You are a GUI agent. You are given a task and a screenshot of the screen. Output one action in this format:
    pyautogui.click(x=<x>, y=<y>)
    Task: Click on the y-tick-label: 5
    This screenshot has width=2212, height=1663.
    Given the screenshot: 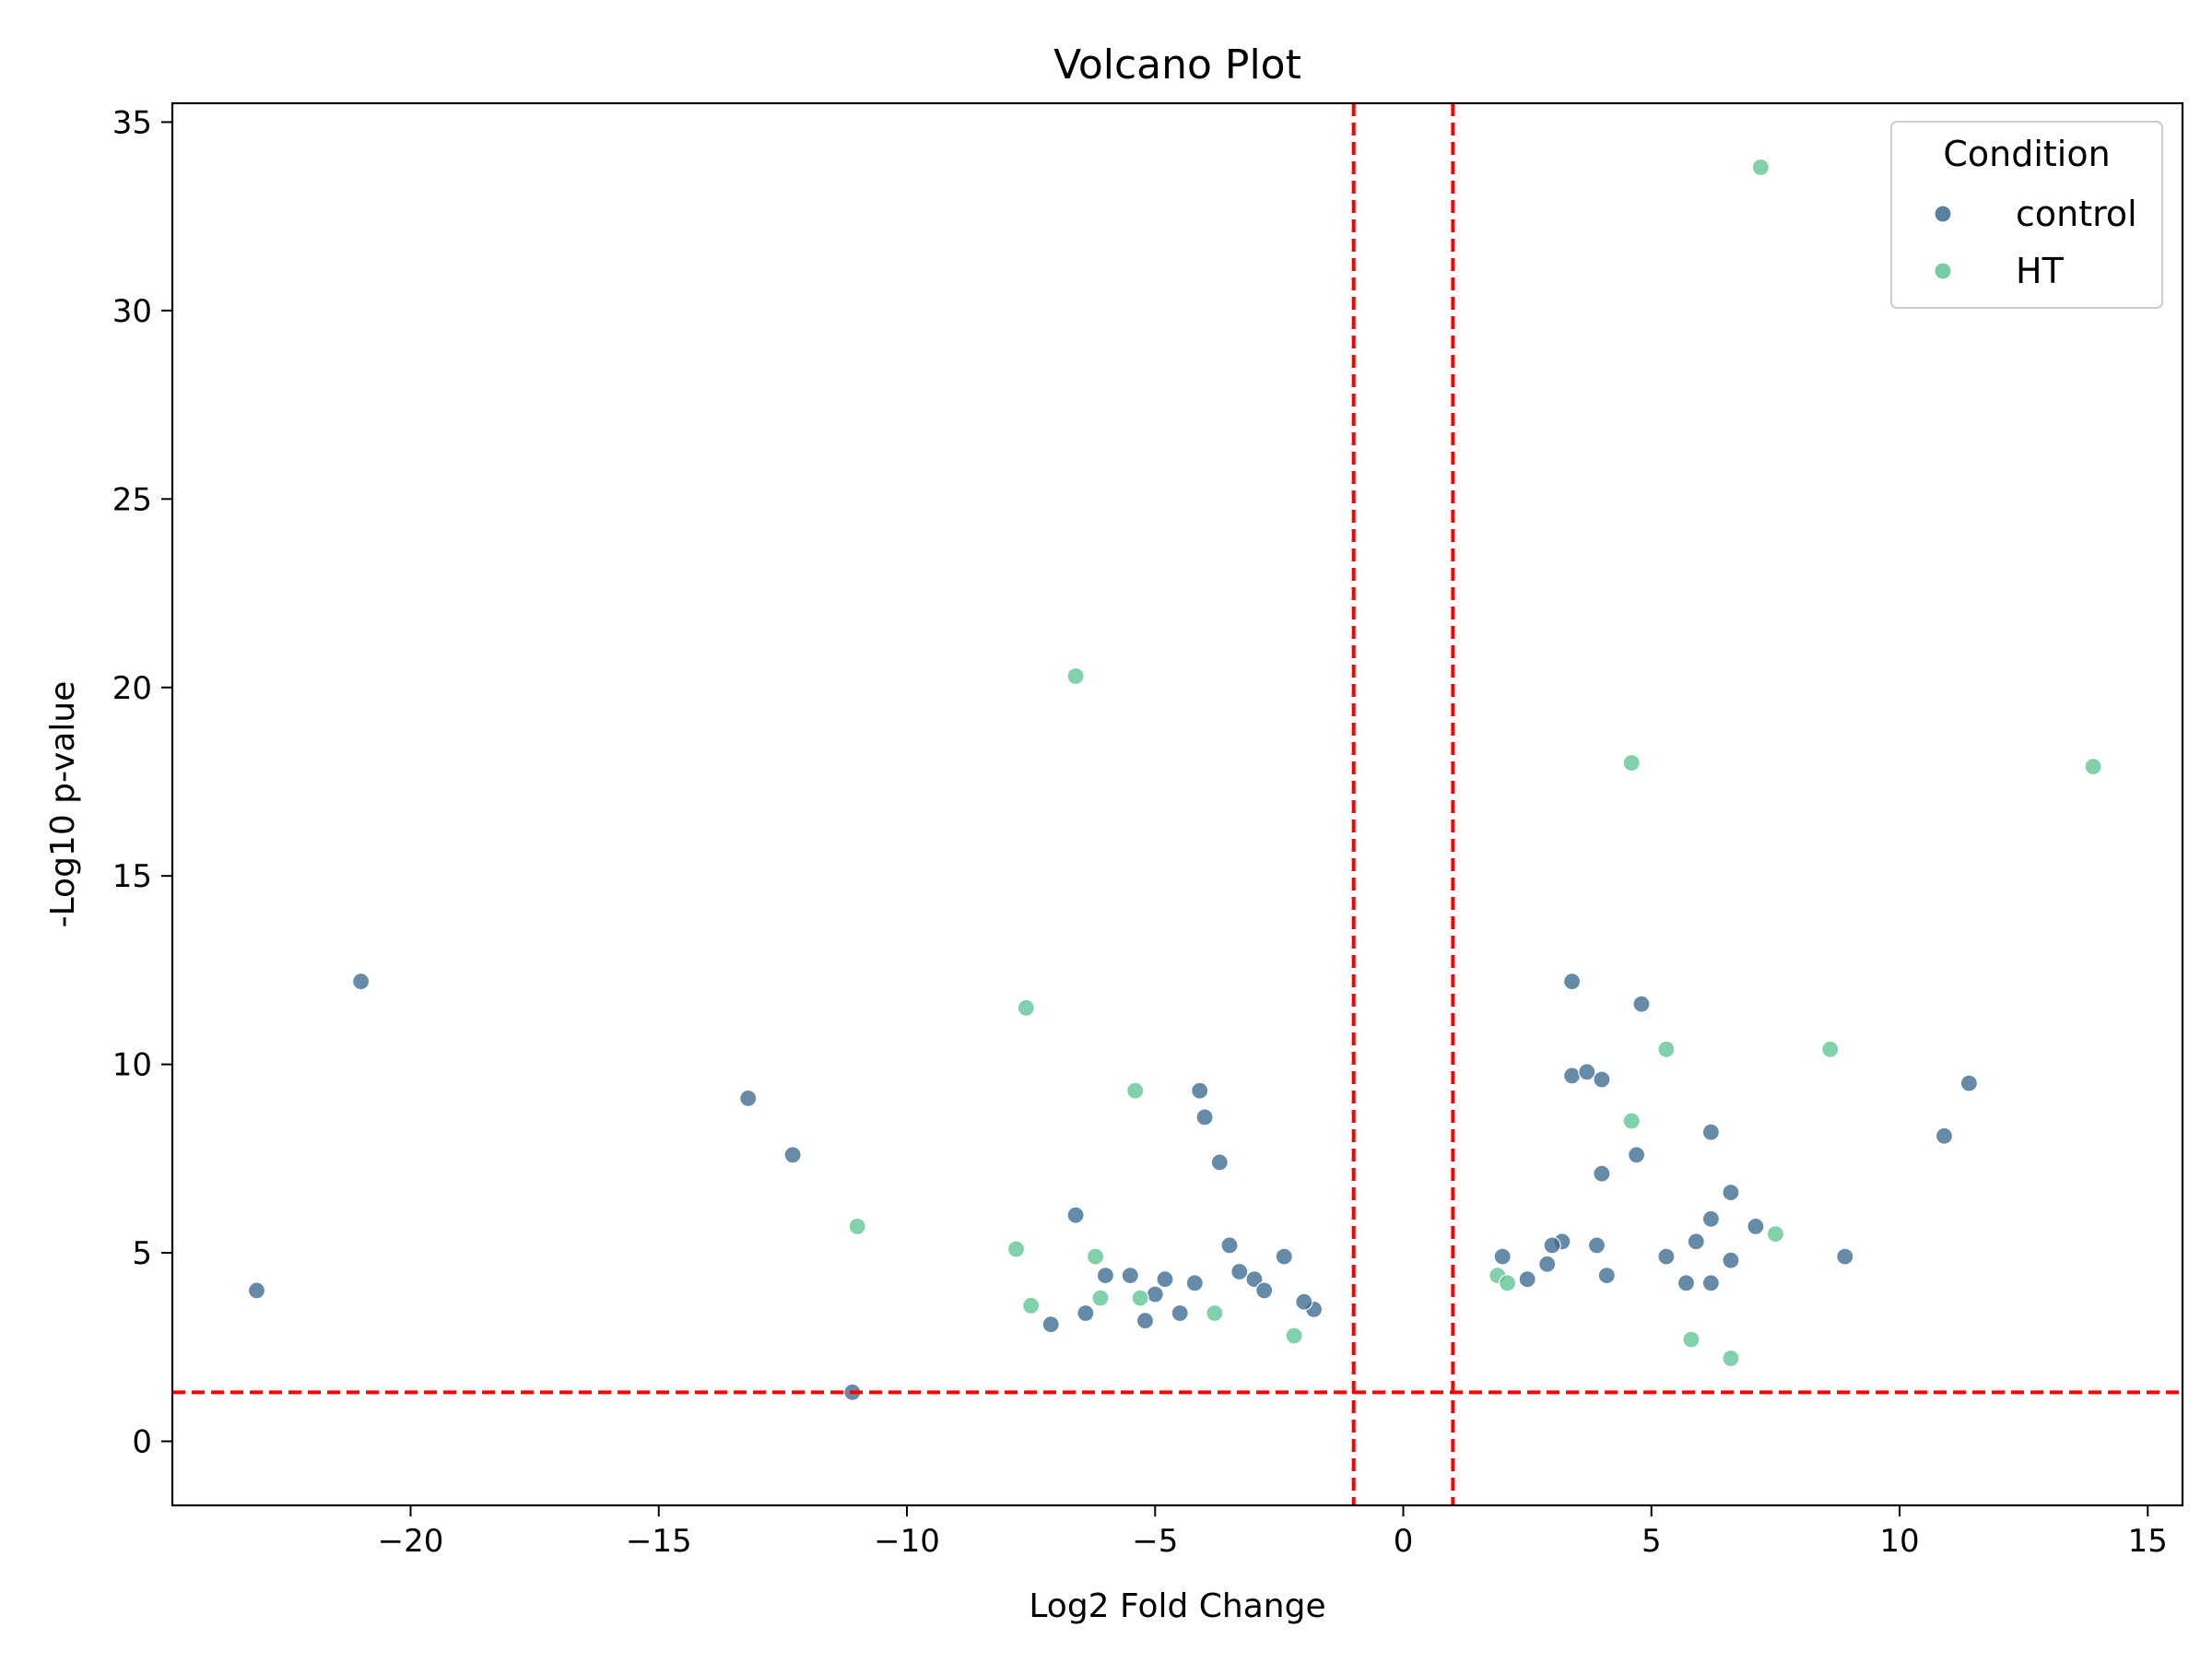 What is the action you would take?
    pyautogui.click(x=142, y=1253)
    